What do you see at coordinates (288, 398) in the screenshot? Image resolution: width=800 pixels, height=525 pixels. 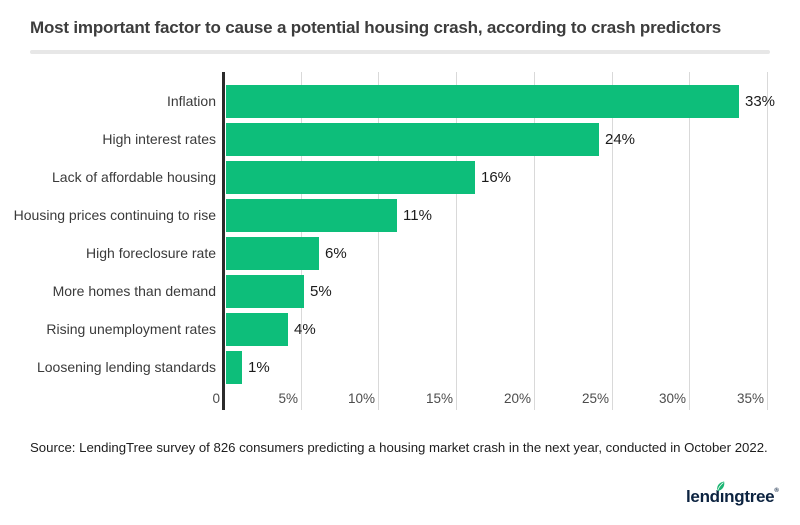 I see `x-tick-label: 5%` at bounding box center [288, 398].